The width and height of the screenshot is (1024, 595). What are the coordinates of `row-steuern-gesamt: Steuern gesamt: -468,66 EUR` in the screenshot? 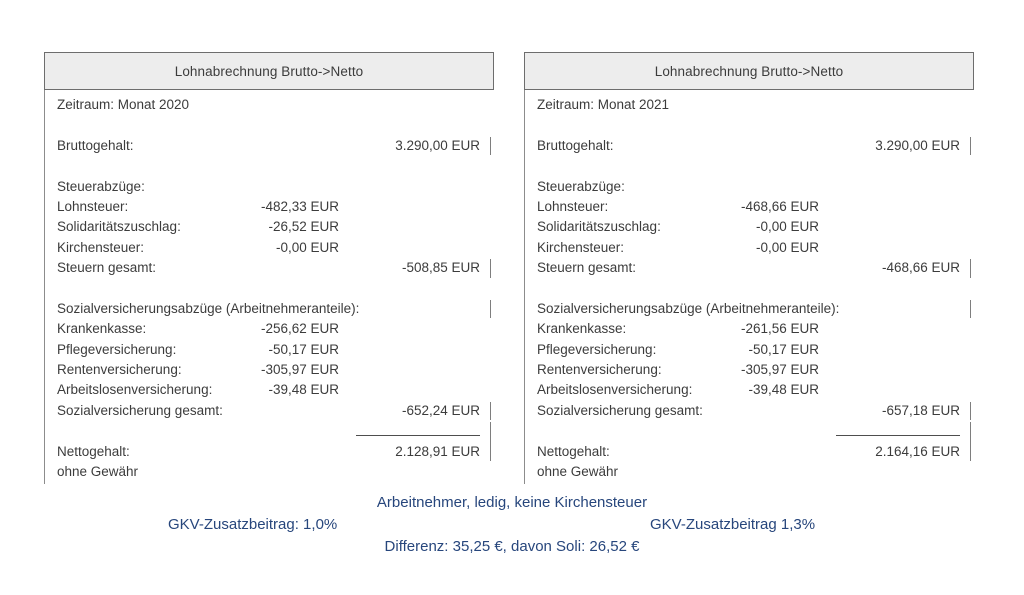 It's located at (749, 268).